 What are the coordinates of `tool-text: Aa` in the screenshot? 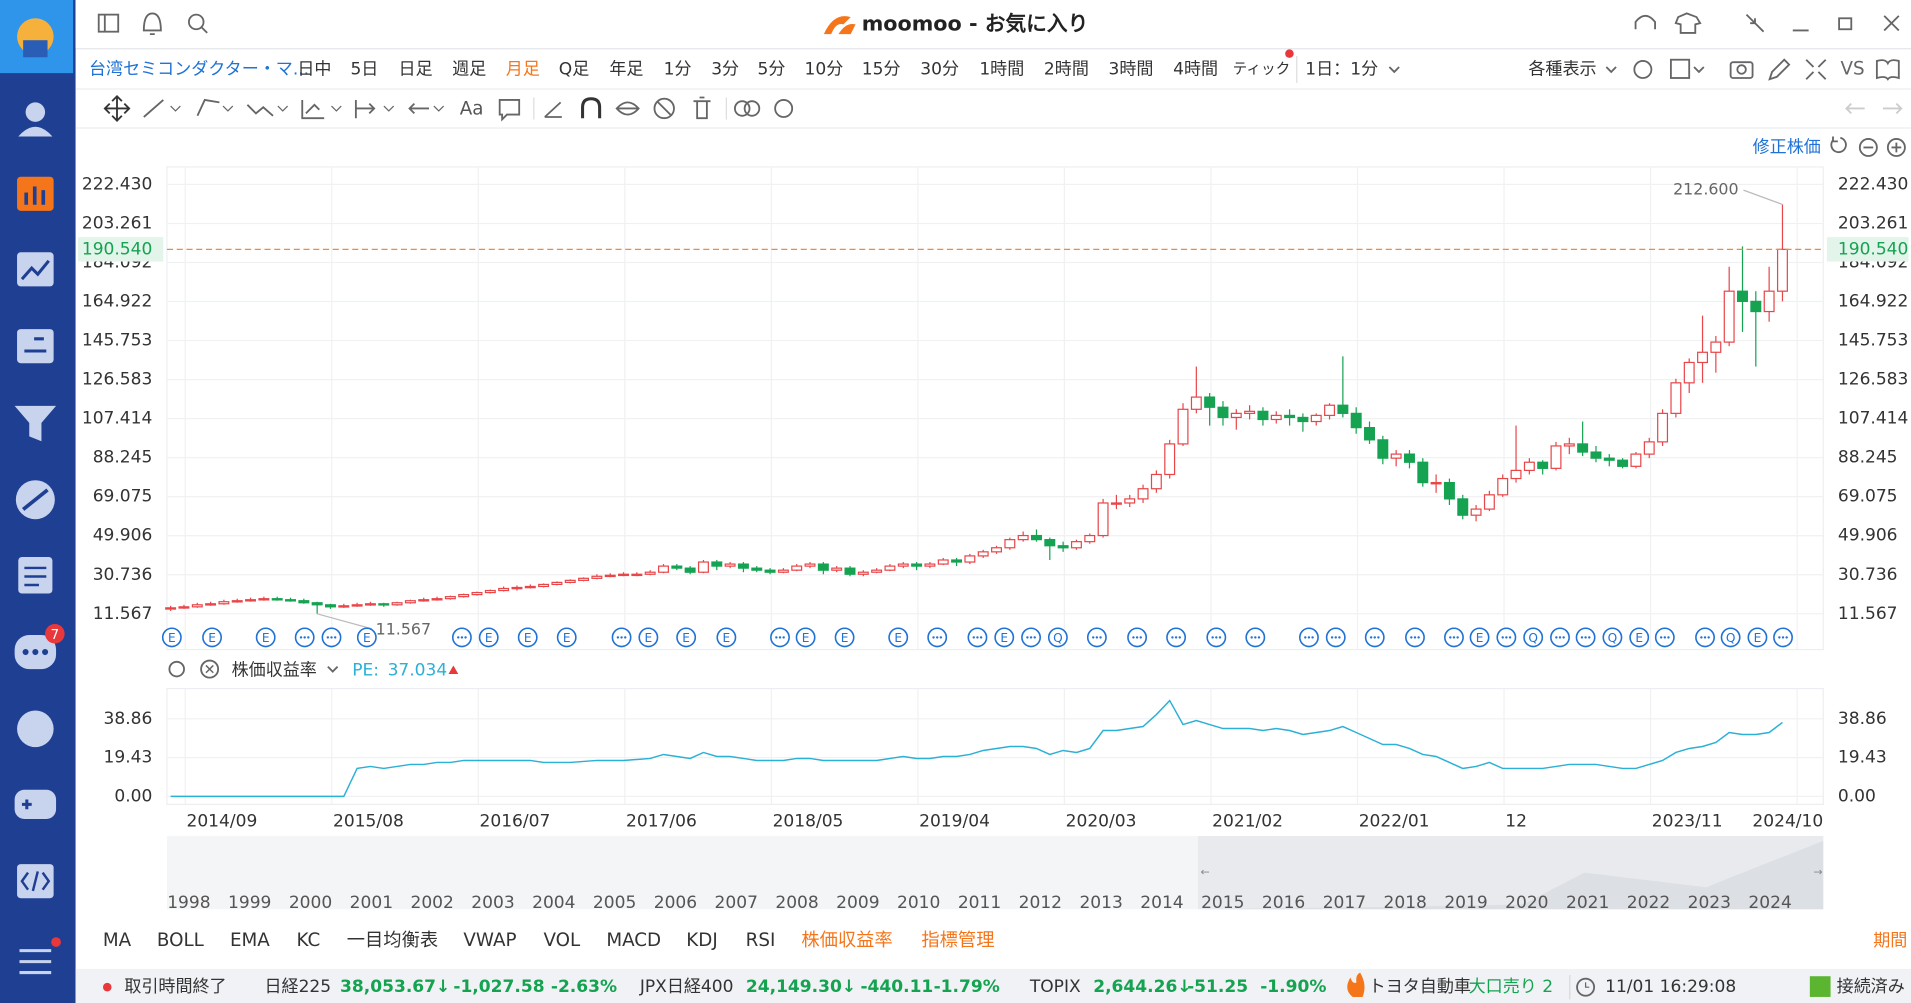 It's located at (472, 109).